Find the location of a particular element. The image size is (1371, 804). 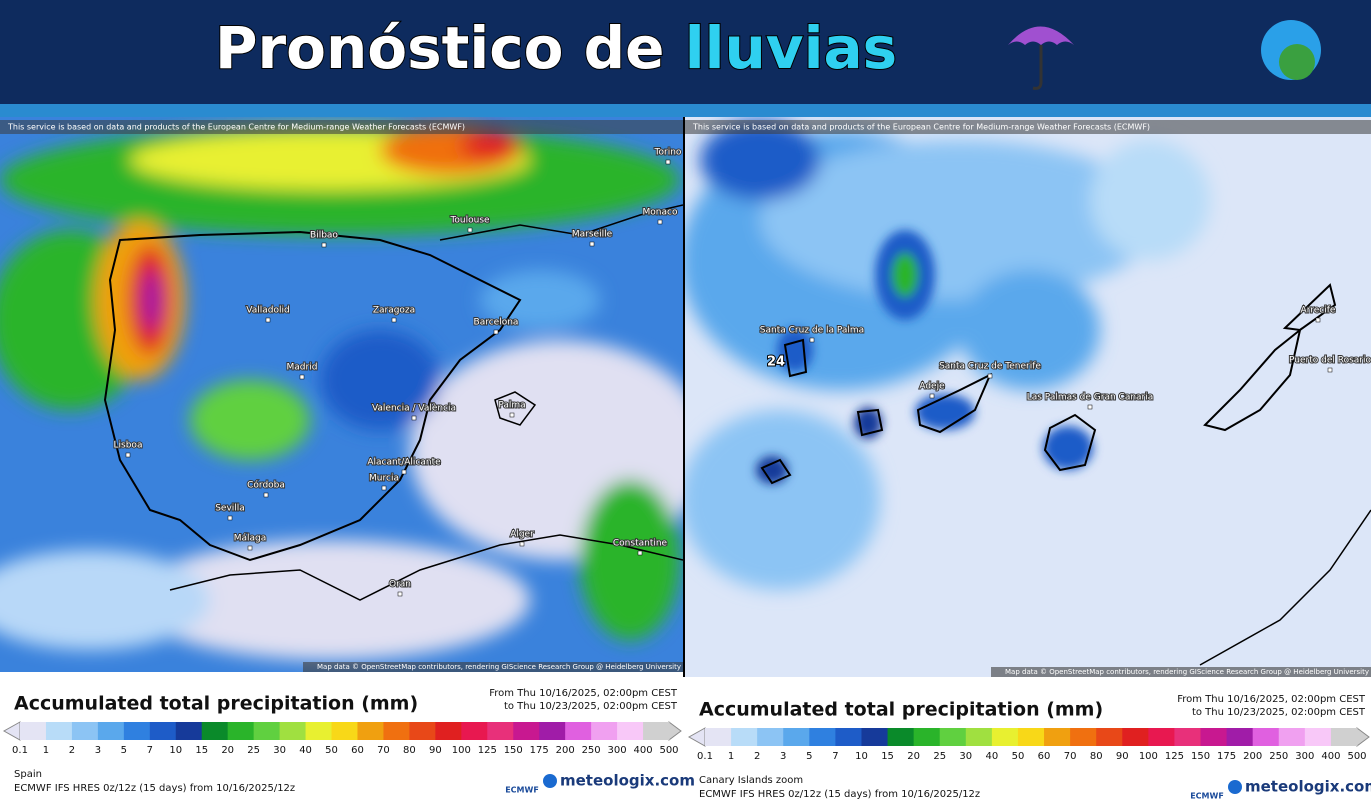

colorbar-arrow-left is located at coordinates (11, 731).